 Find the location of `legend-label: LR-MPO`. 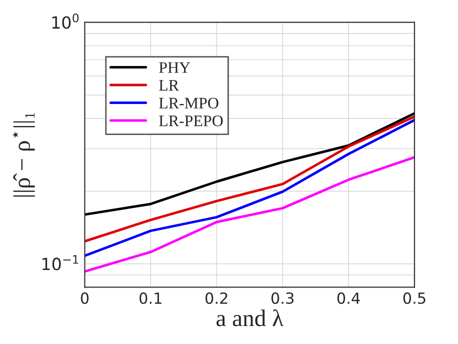

legend-label: LR-MPO is located at coordinates (188, 103).